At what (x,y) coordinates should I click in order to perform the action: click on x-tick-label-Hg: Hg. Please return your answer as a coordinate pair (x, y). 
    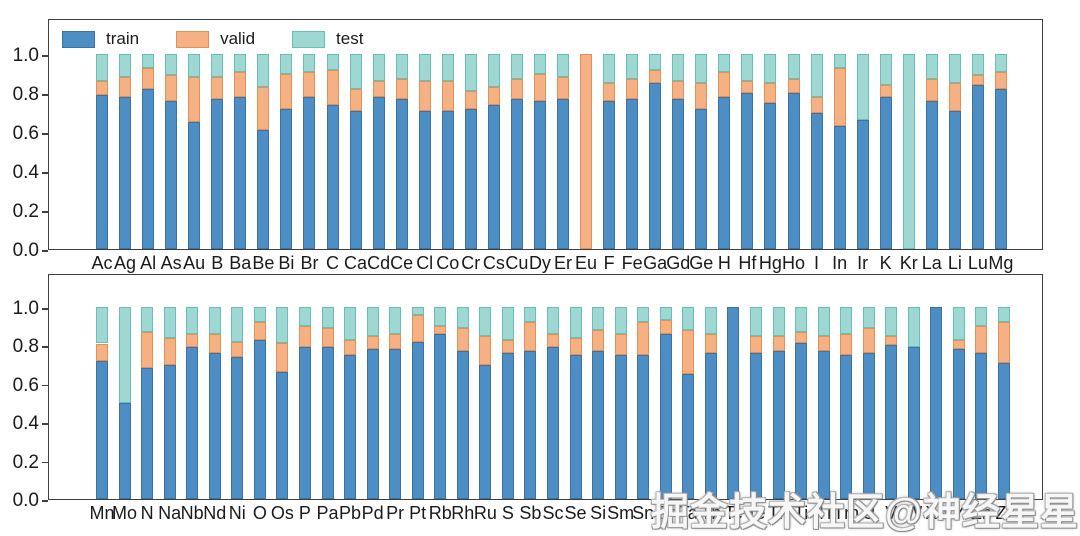
    Looking at the image, I should click on (770, 263).